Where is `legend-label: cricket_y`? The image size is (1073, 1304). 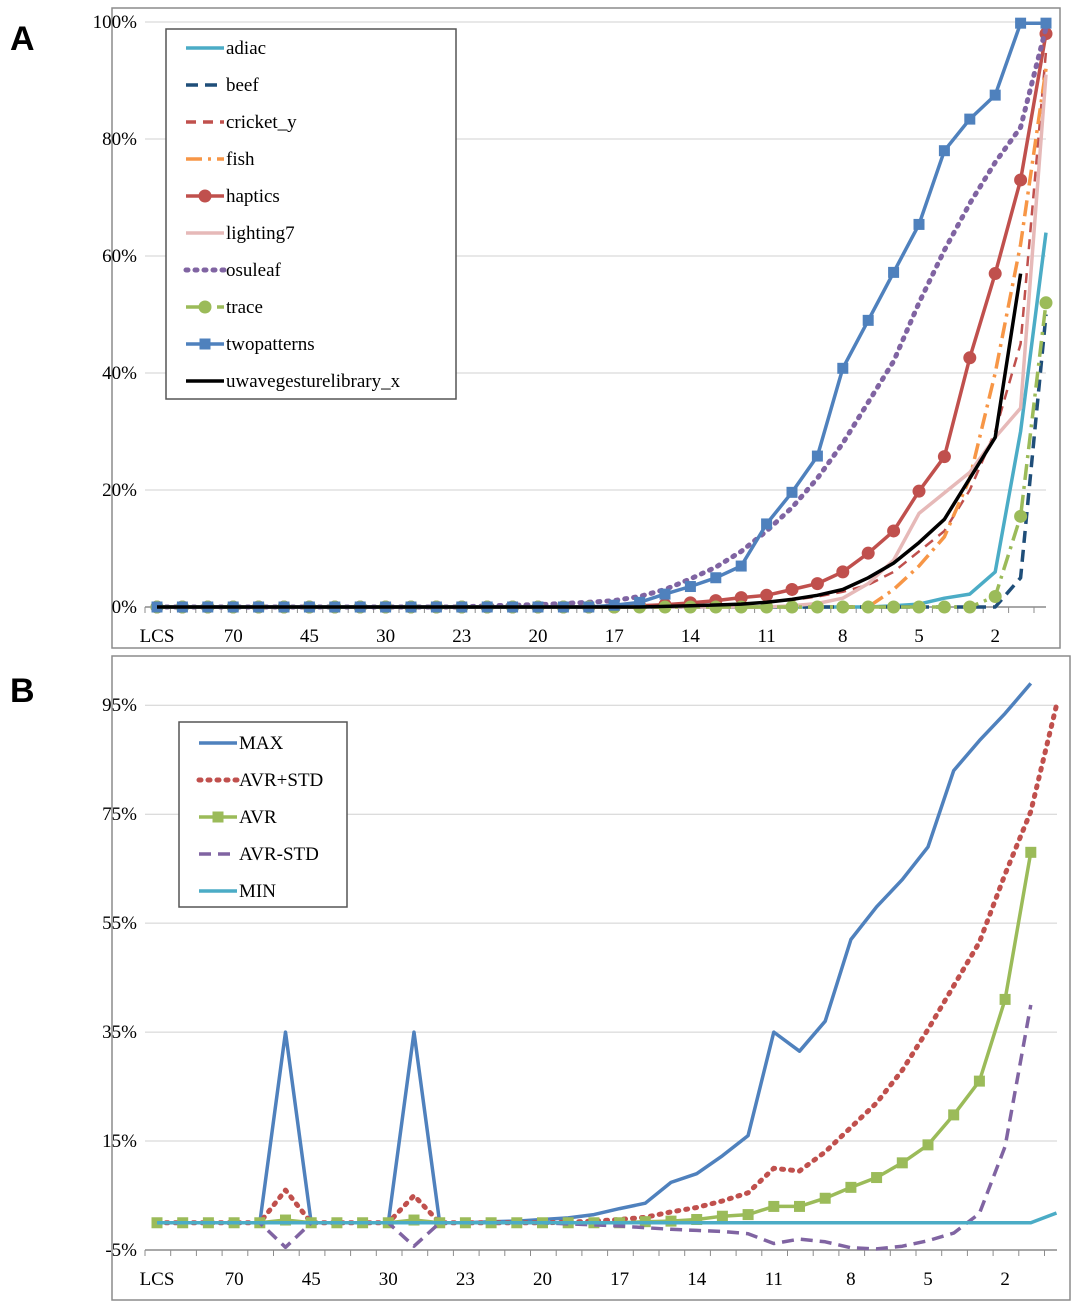 legend-label: cricket_y is located at coordinates (261, 122).